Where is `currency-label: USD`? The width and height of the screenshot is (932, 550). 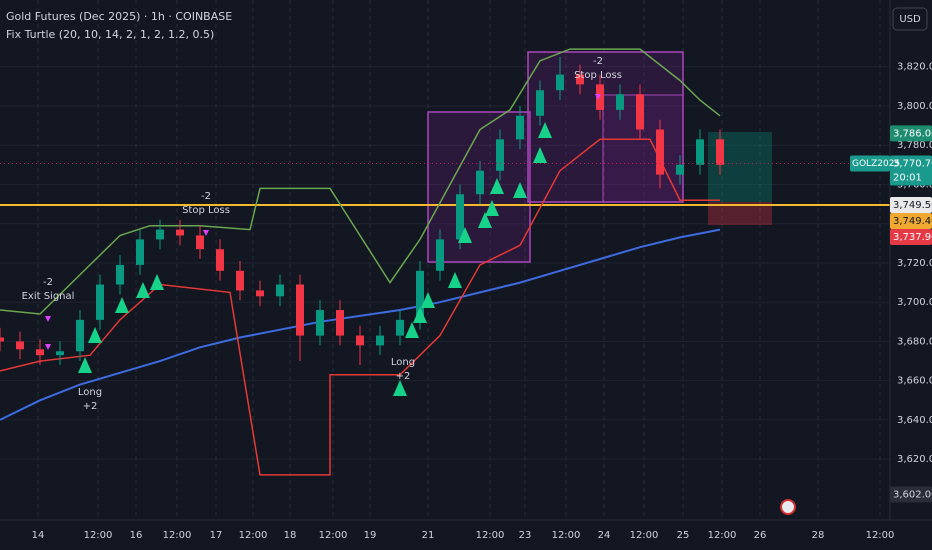
currency-label: USD is located at coordinates (910, 19).